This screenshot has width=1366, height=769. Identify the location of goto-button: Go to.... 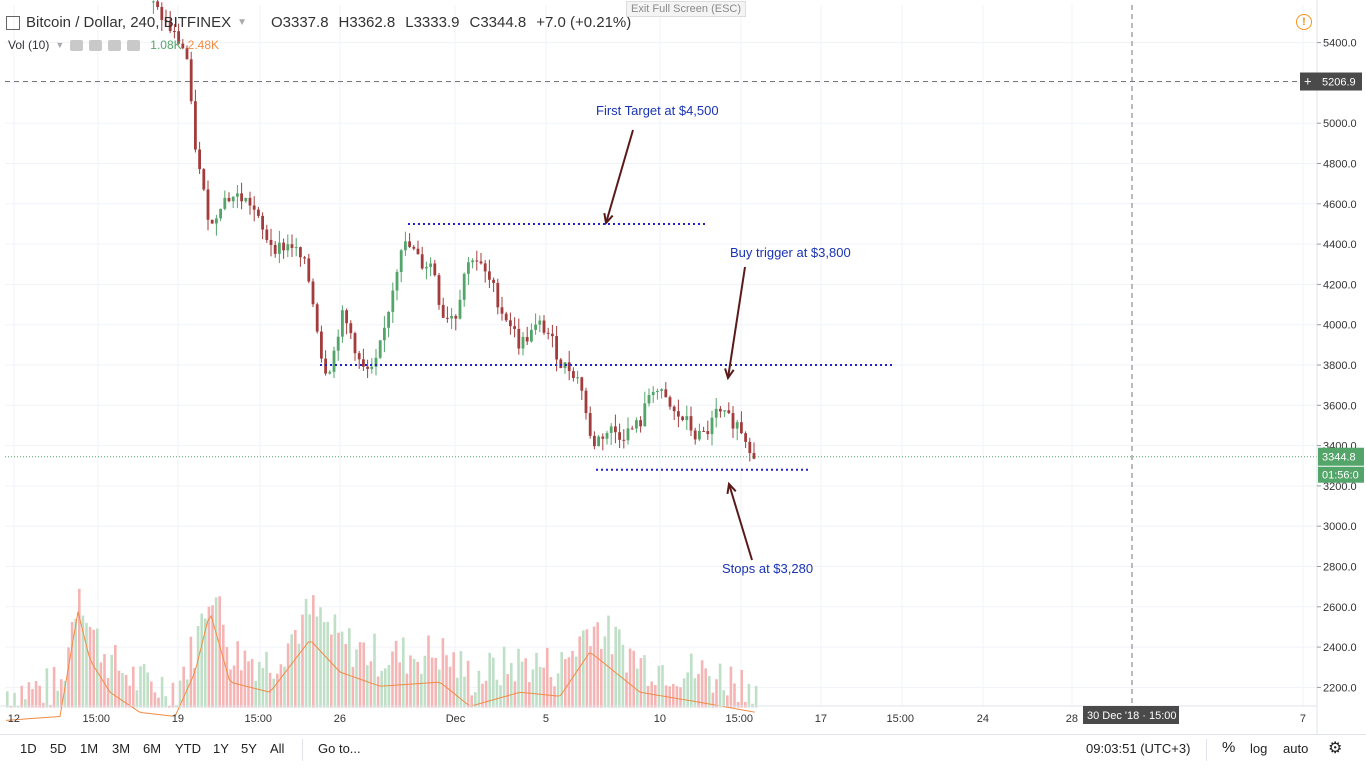
(339, 748).